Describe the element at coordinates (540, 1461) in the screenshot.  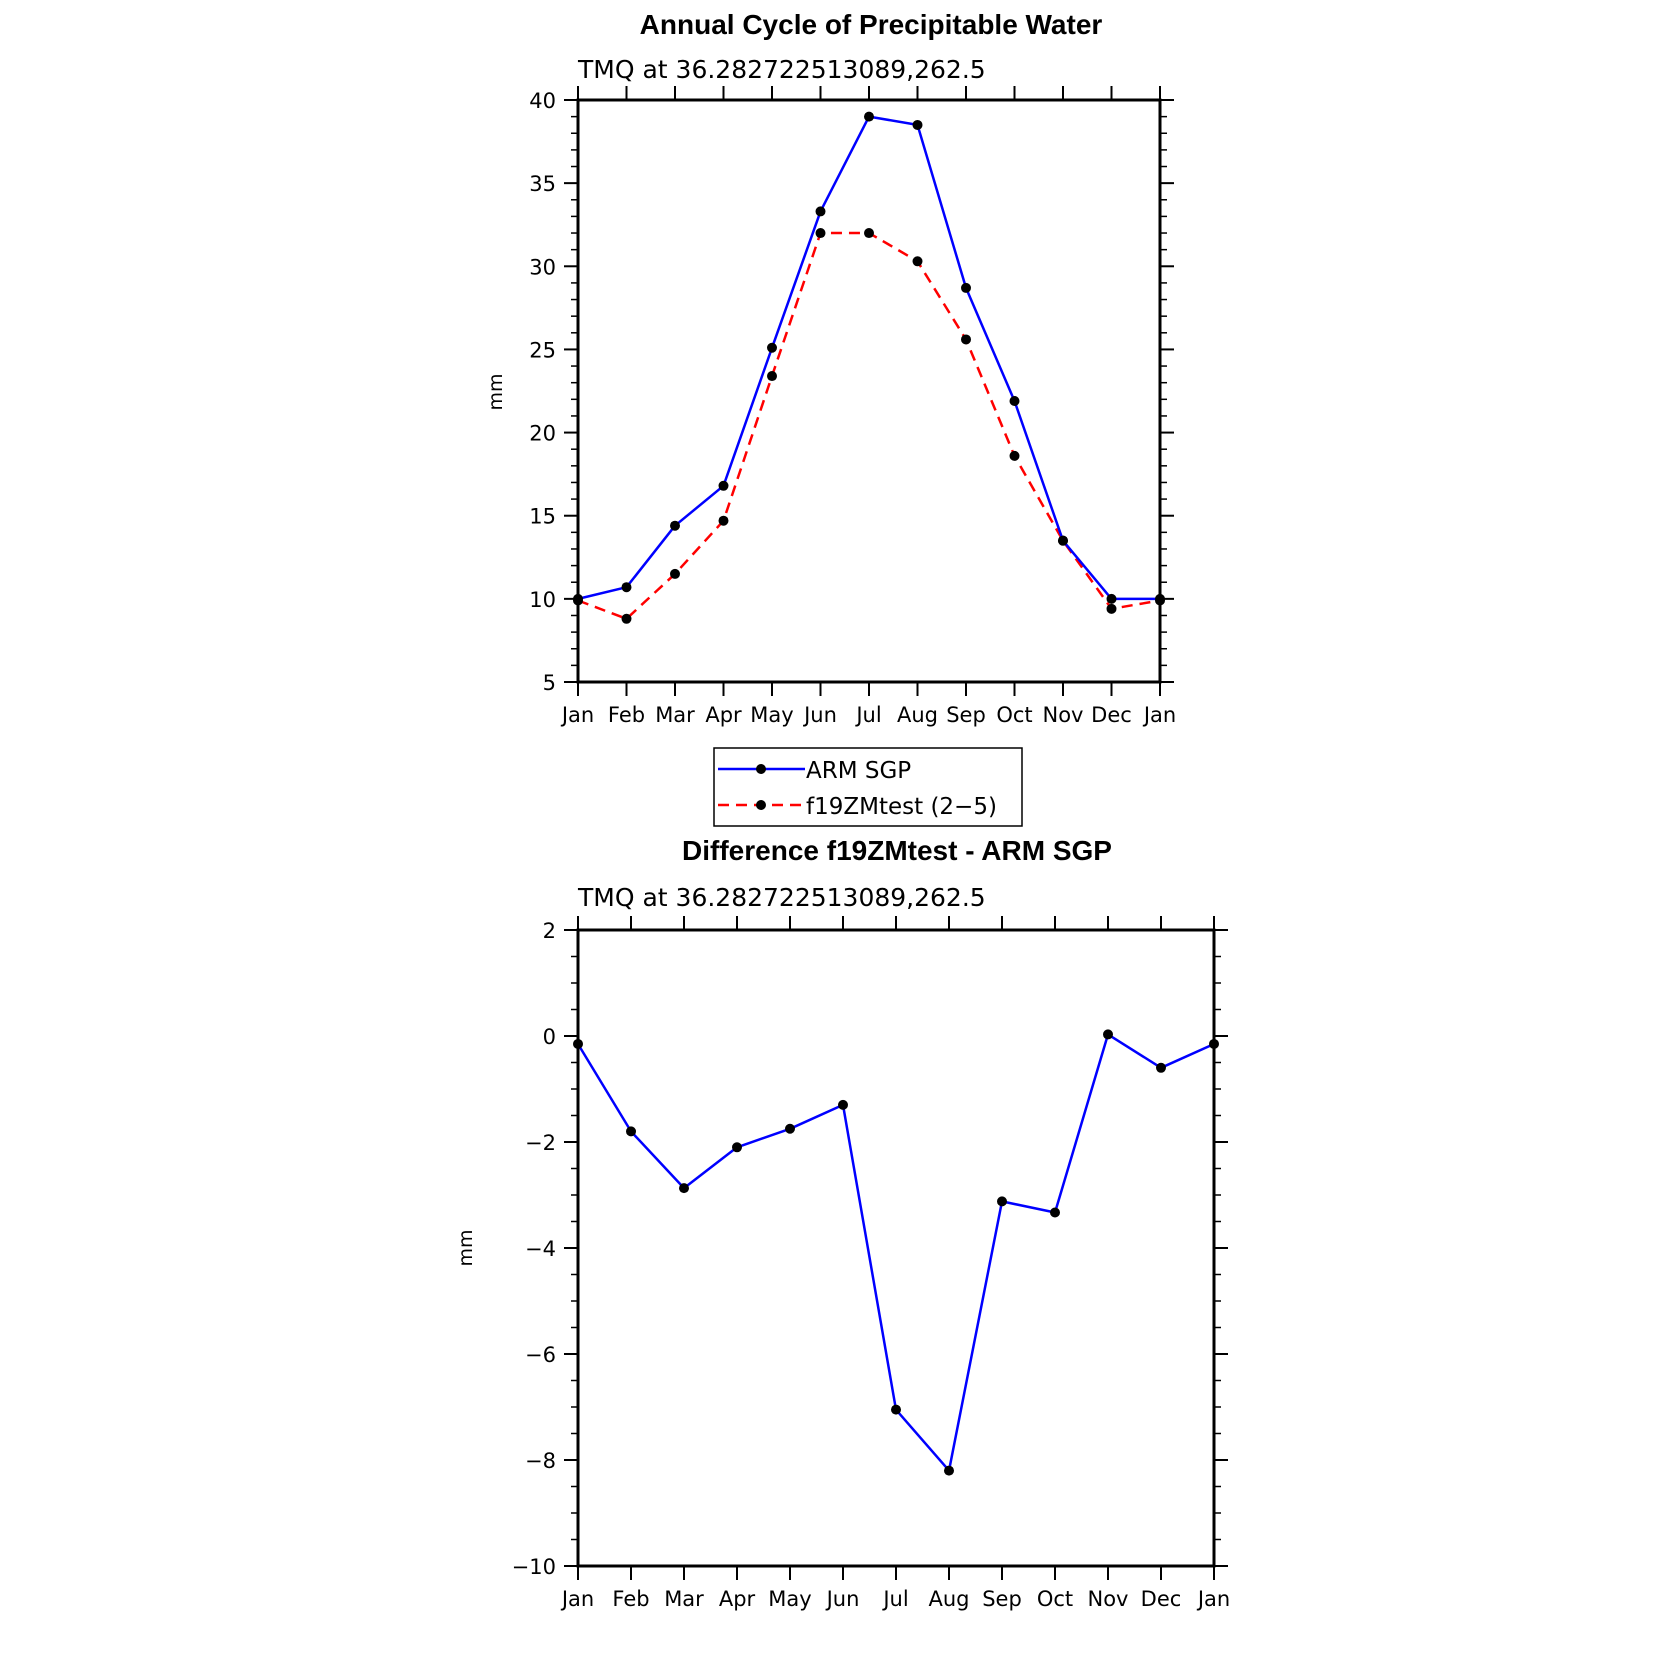
I see `y-tick-label: −8` at that location.